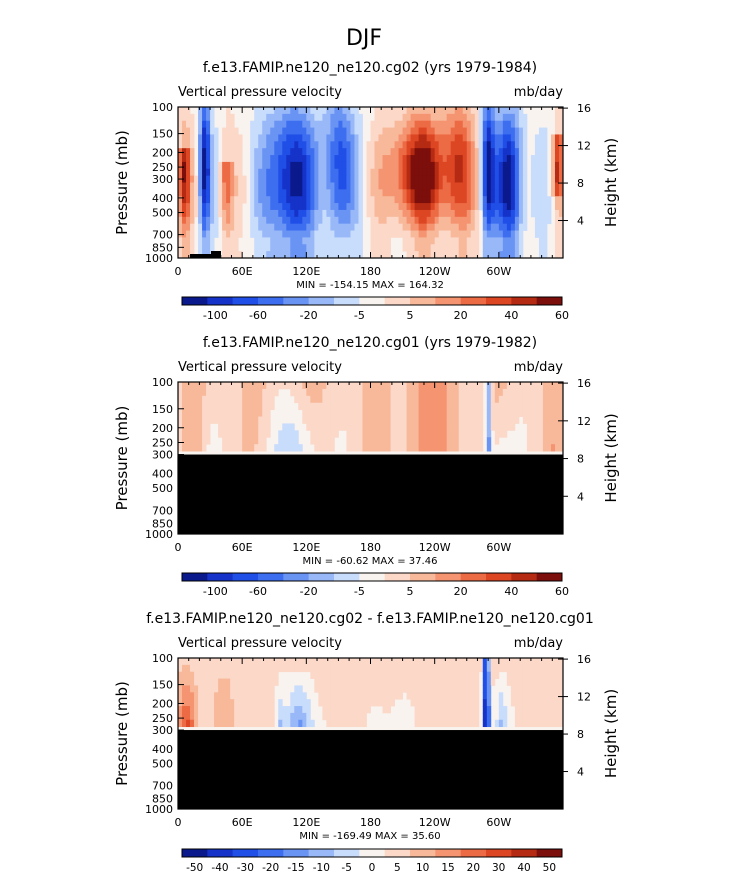  I want to click on variable-label: Vertical pressure velocity, so click(260, 92).